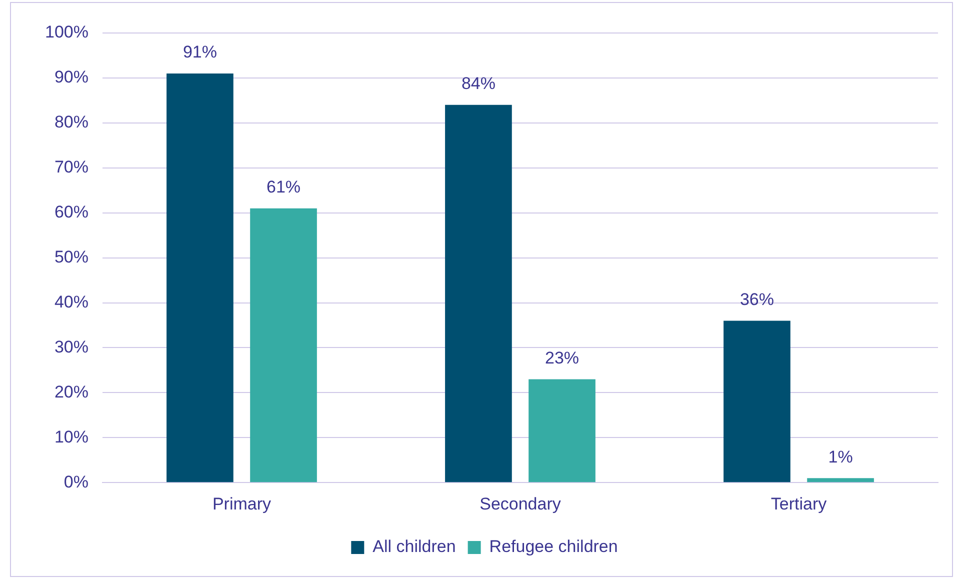 The height and width of the screenshot is (579, 955). Describe the element at coordinates (71, 346) in the screenshot. I see `y-tick-label: 30%` at that location.